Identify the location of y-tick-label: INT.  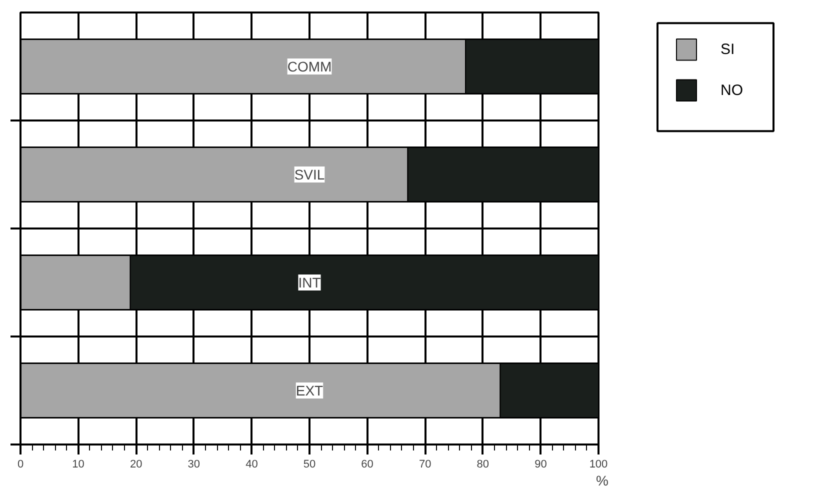
(310, 282).